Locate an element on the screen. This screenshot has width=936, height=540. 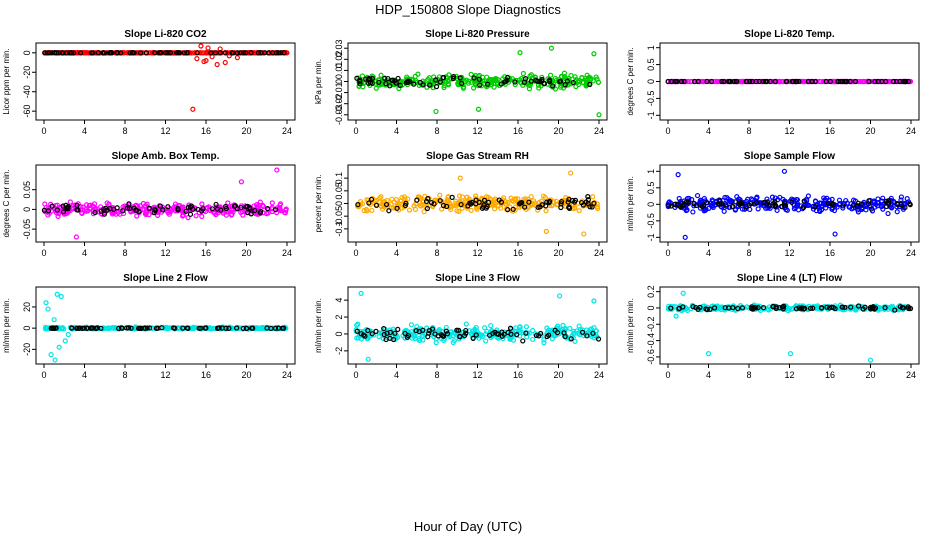
x-tick-label: 16 is located at coordinates (518, 375).